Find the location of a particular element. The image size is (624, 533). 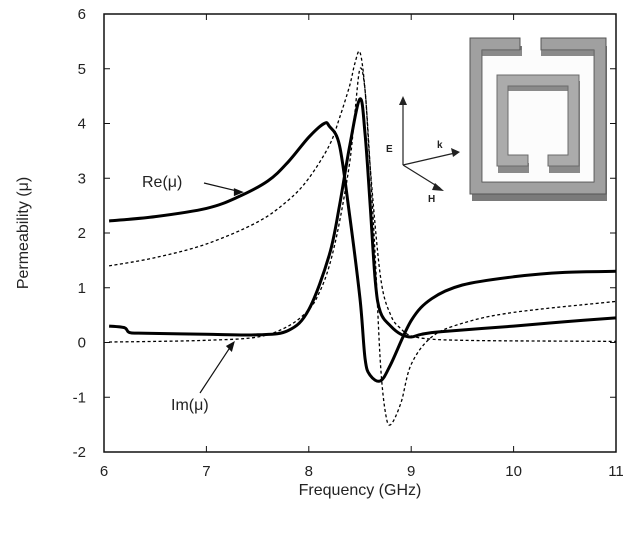

y-tick-label: -1 is located at coordinates (79, 397).